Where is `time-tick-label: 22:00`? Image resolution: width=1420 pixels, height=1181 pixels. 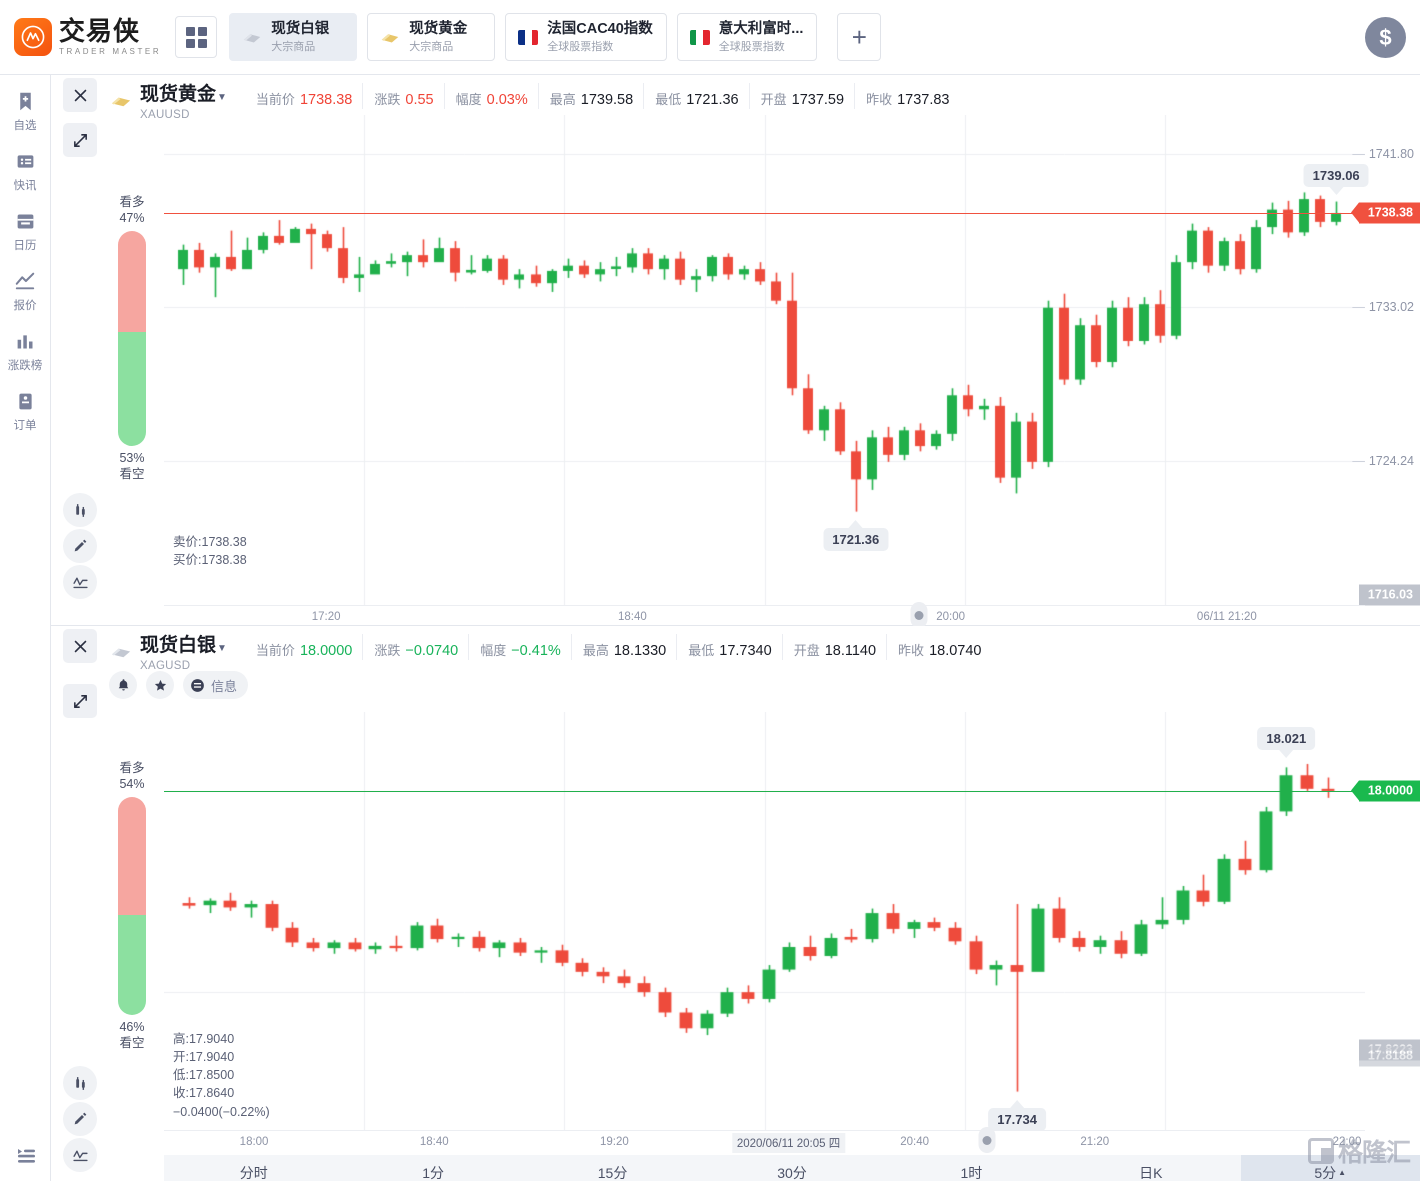 time-tick-label: 22:00 is located at coordinates (1347, 1142).